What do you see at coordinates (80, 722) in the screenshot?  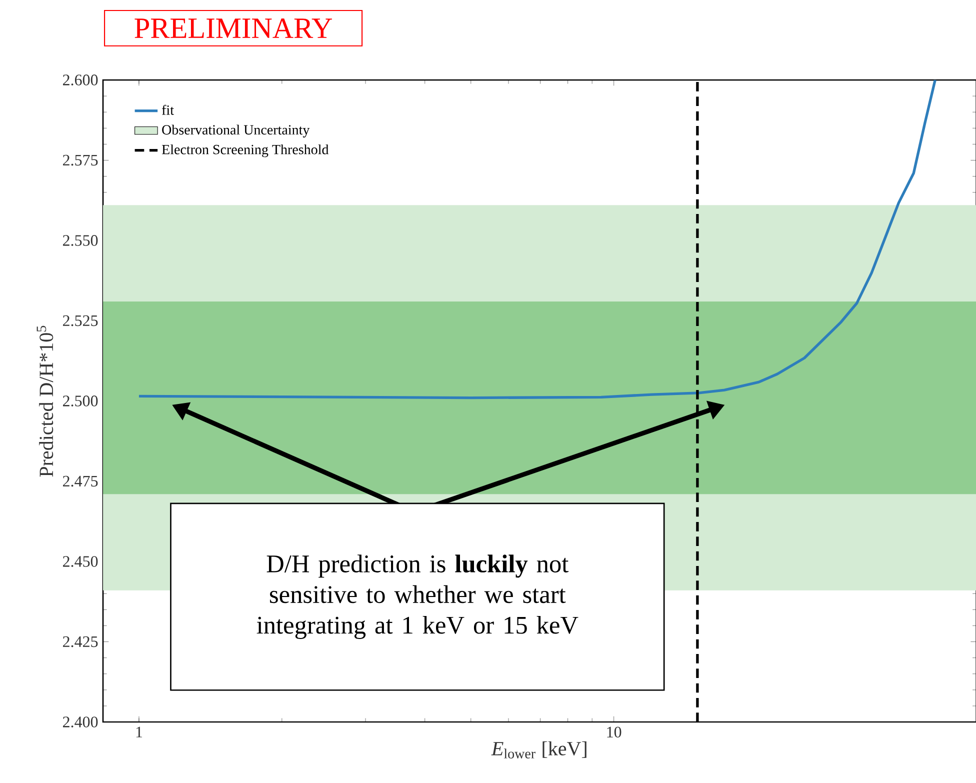 I see `y-tick-label: 2.400` at bounding box center [80, 722].